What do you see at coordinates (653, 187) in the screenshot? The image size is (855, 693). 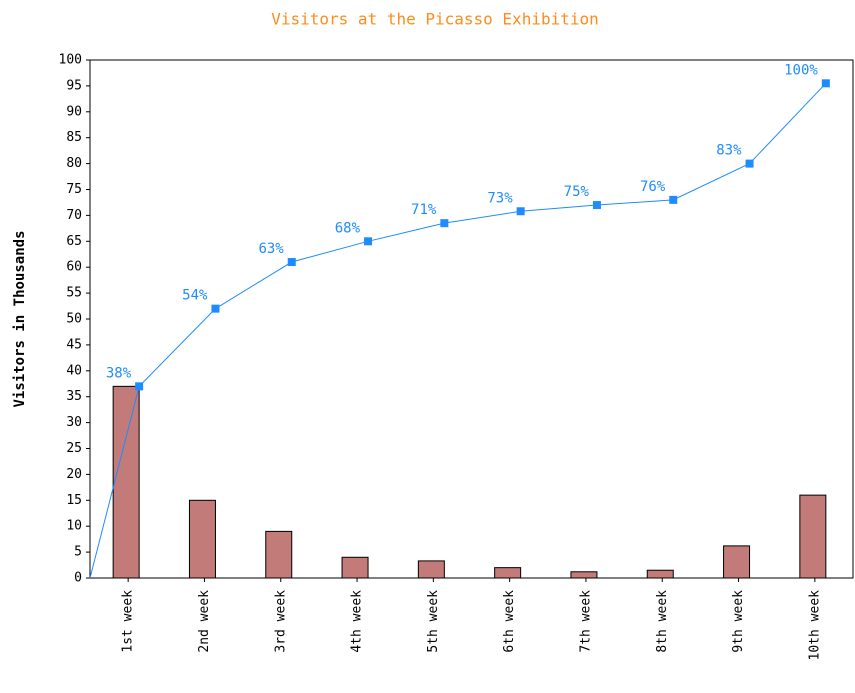 I see `point-label: 76%` at bounding box center [653, 187].